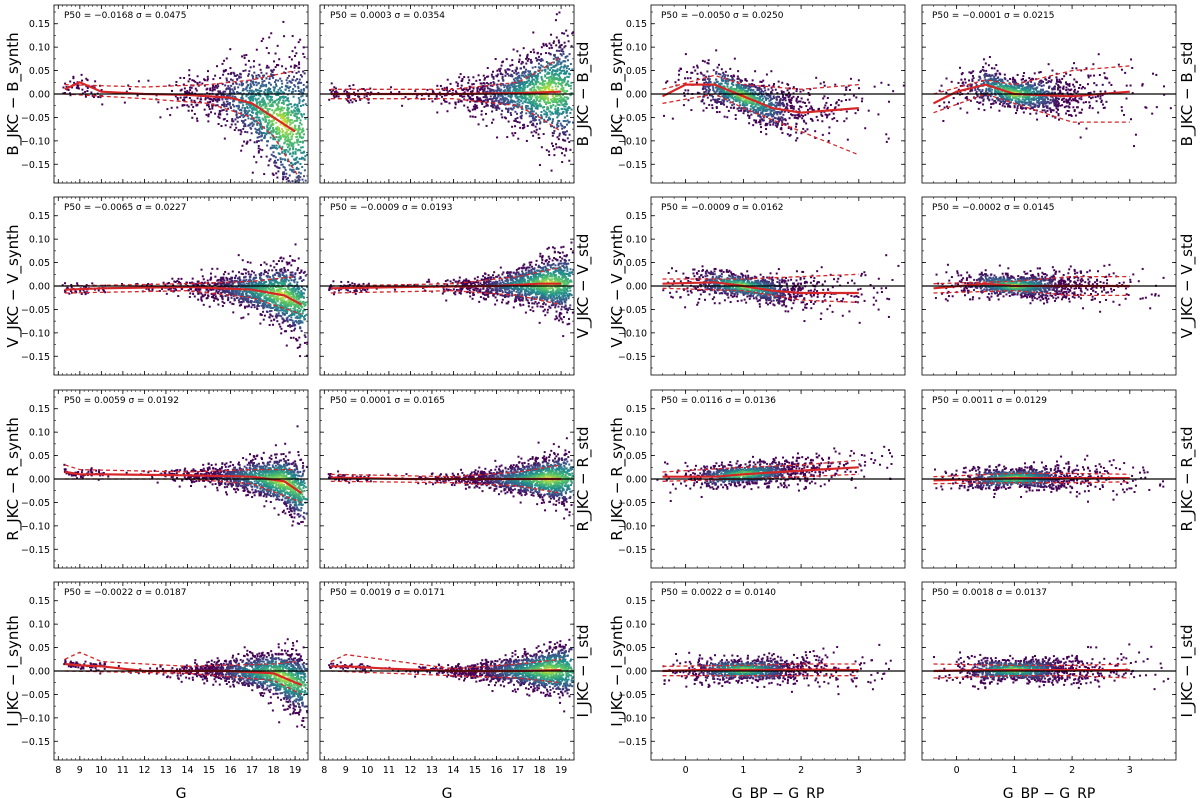 Image resolution: width=1200 pixels, height=798 pixels. What do you see at coordinates (125, 16) in the screenshot?
I see `stat-annotation: P50 = −0.0168 σ = 0.0475` at bounding box center [125, 16].